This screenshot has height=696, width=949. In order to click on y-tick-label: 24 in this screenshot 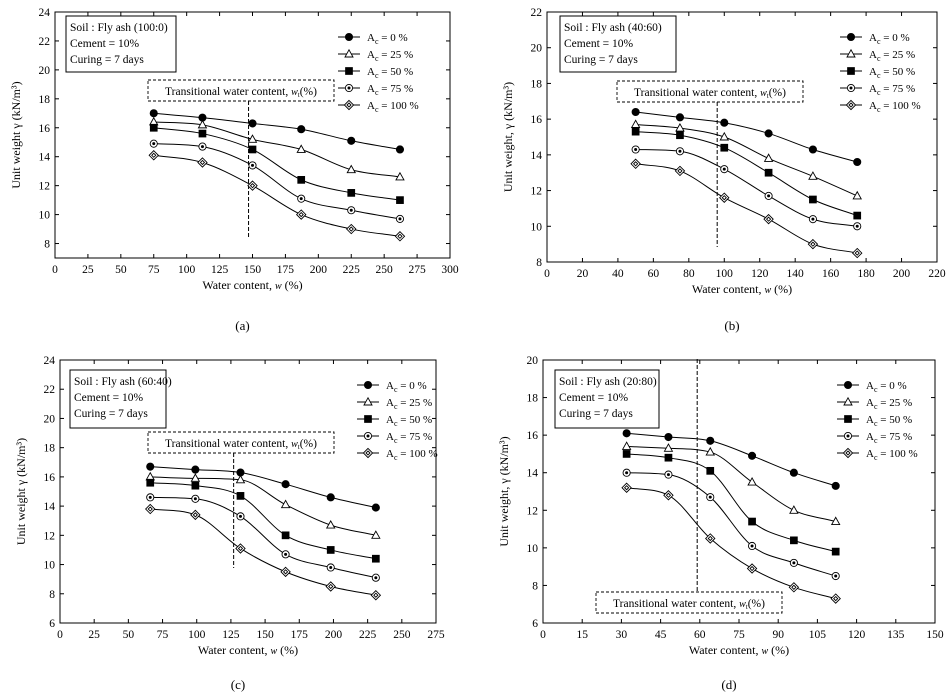, I will do `click(45, 13)`.